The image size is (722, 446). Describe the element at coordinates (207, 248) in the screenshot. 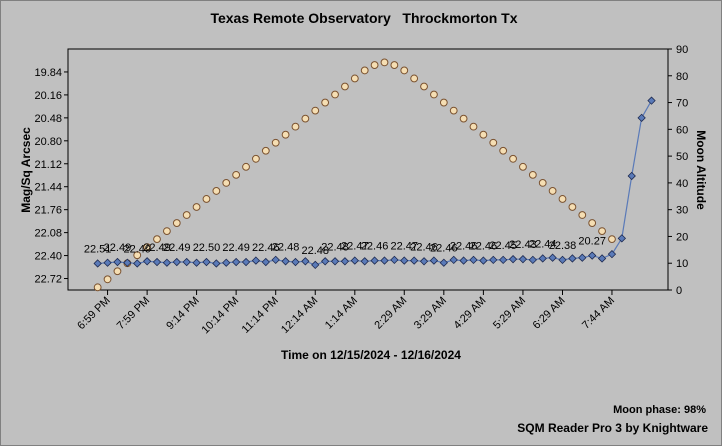

I see `sqm-data-label: 22.50` at that location.